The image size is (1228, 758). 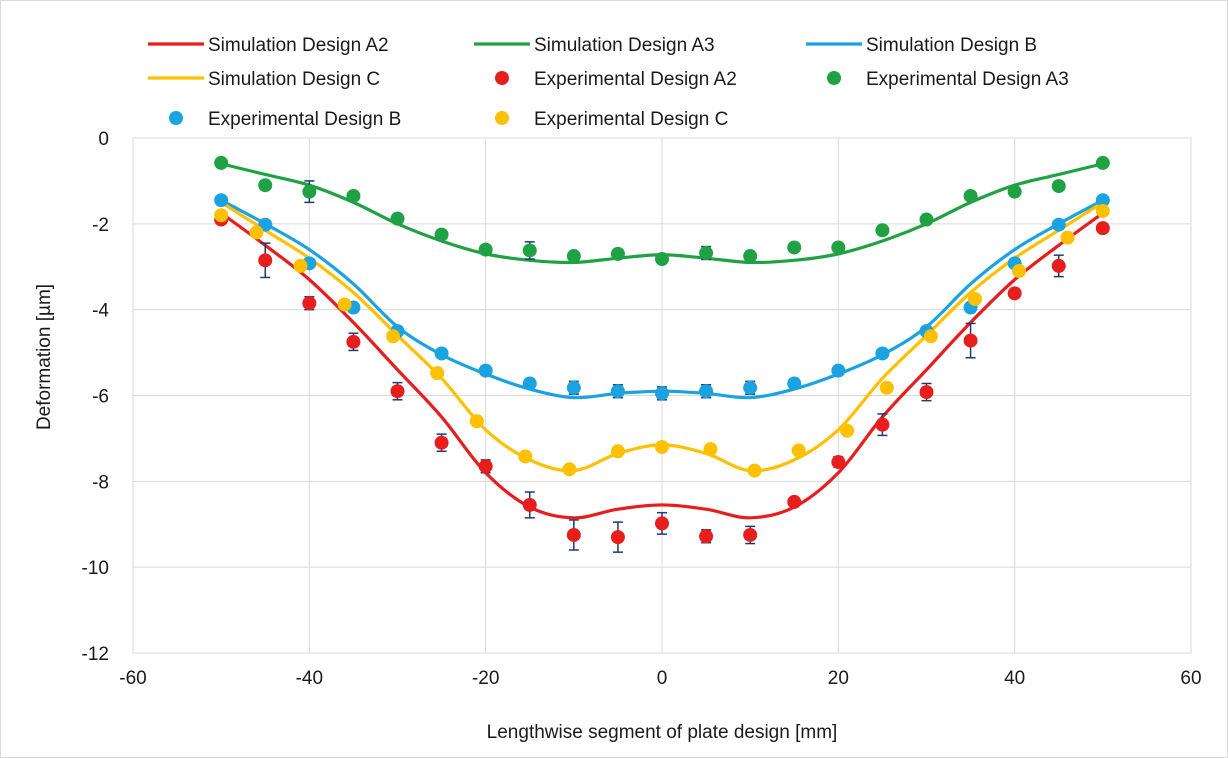 I want to click on x-tick-label: 0, so click(x=662, y=678).